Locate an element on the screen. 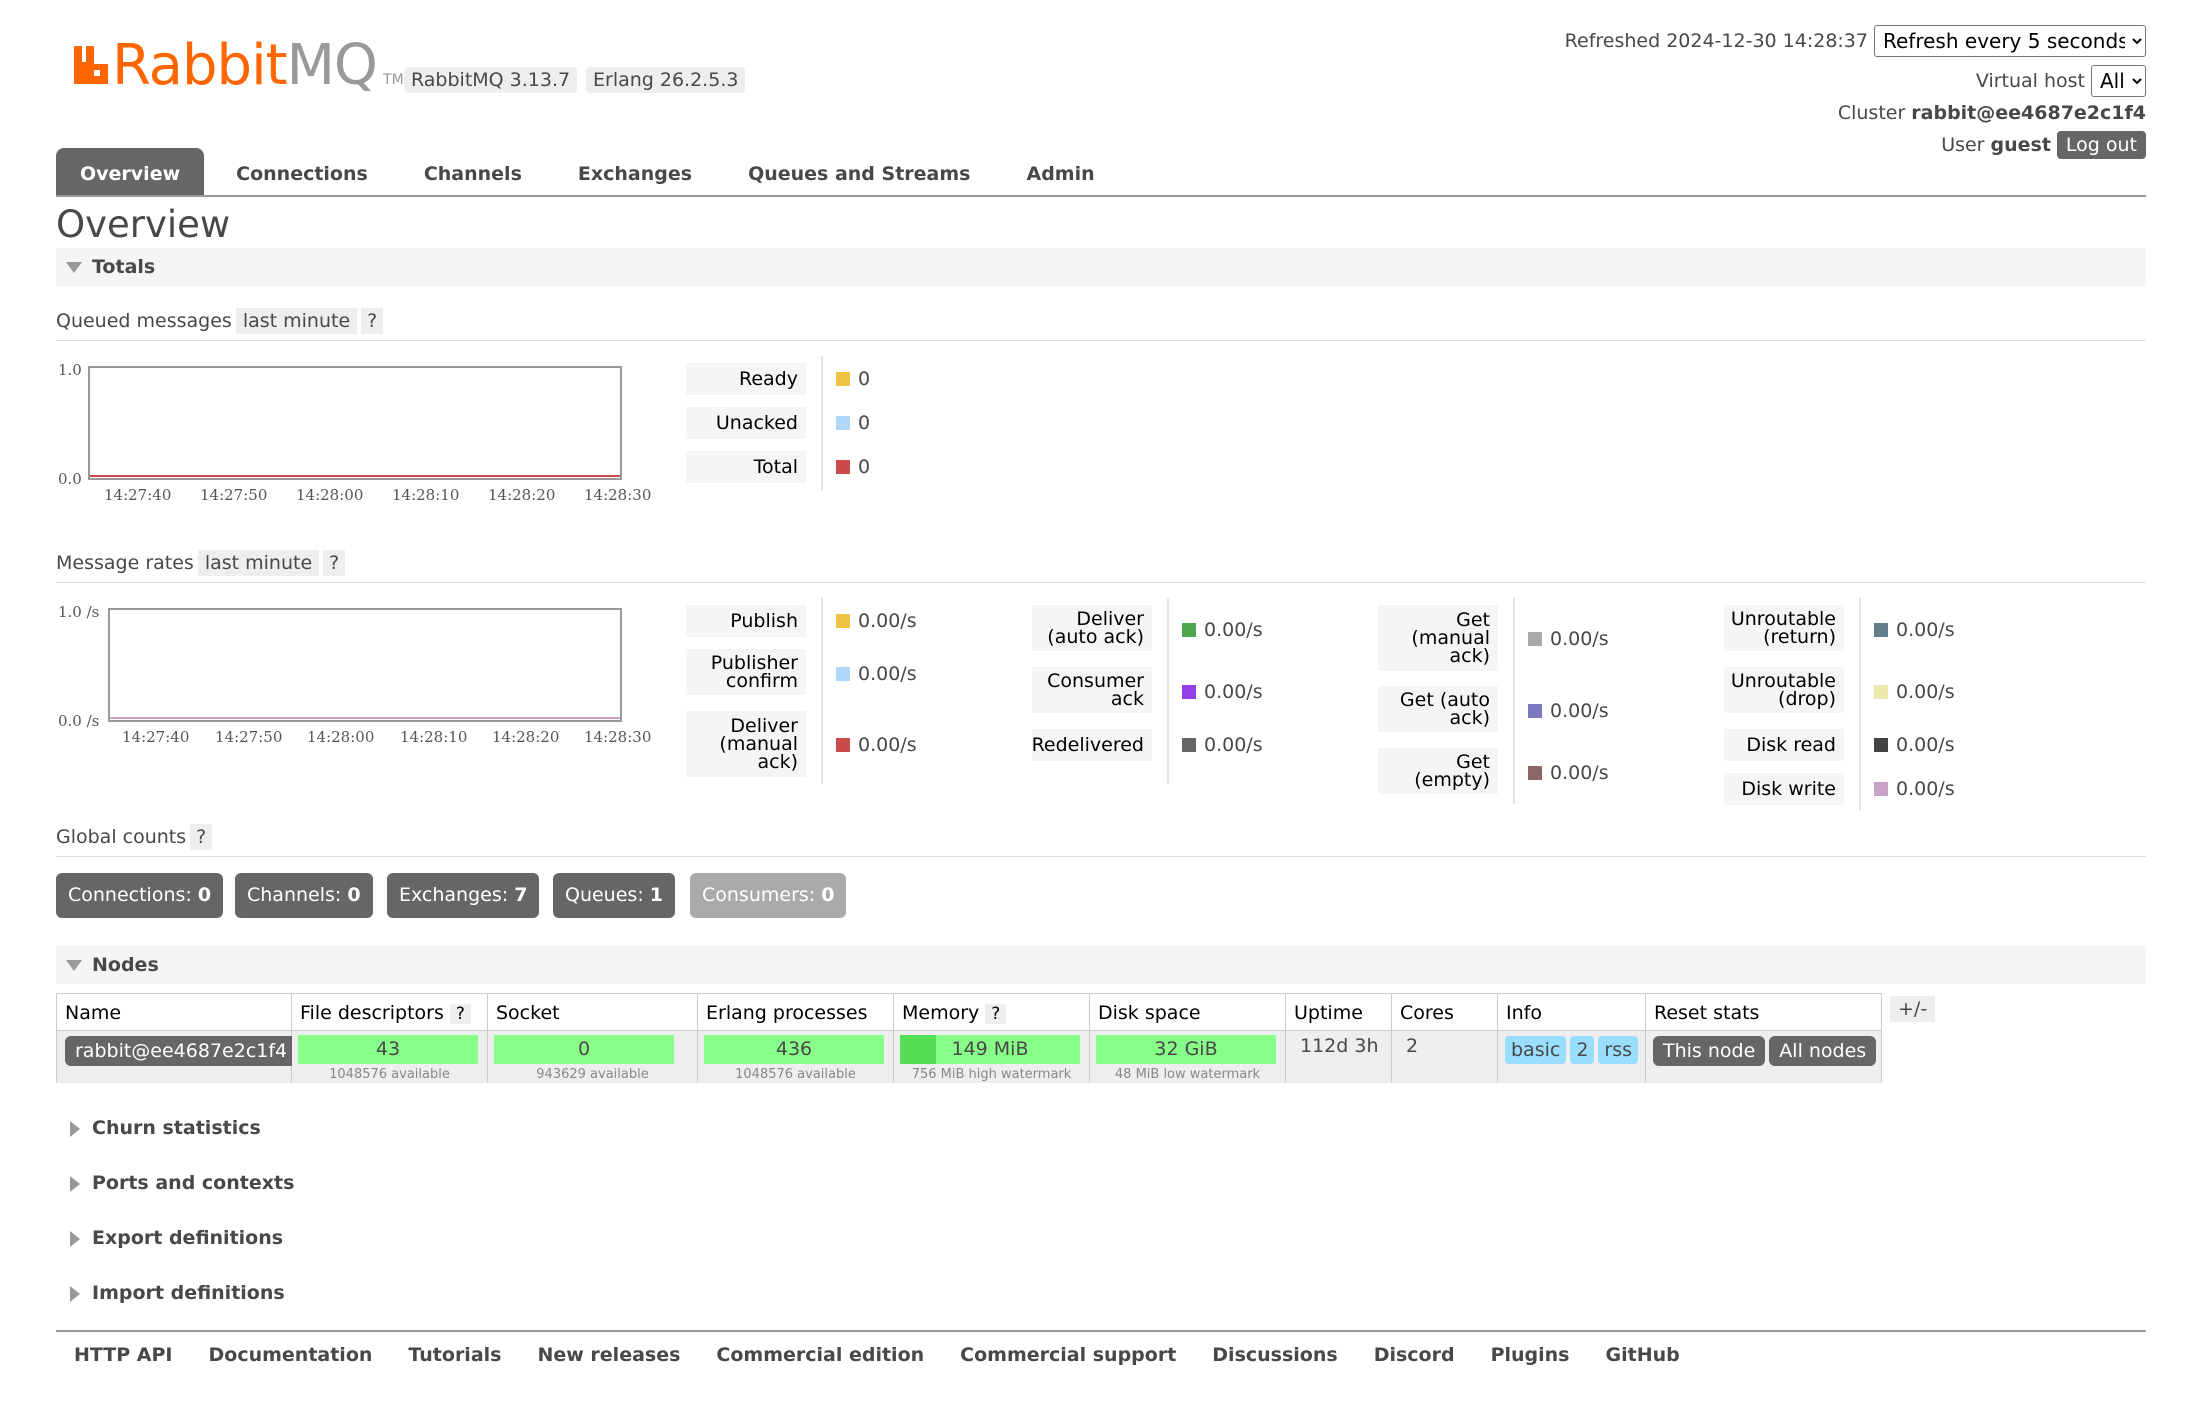  col-reset-stats: Reset stats This node All nodes is located at coordinates (1763, 1038).